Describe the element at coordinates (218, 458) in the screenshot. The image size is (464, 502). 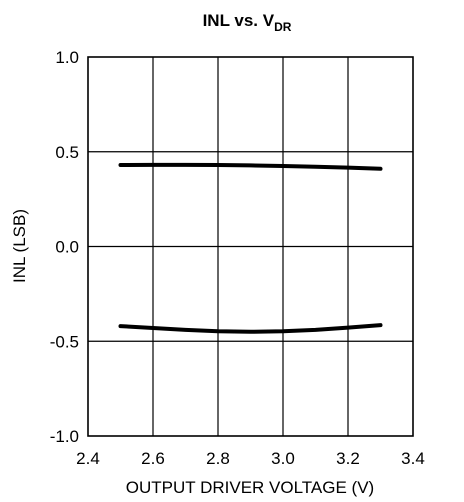
I see `x-tick-label: 2.8` at that location.